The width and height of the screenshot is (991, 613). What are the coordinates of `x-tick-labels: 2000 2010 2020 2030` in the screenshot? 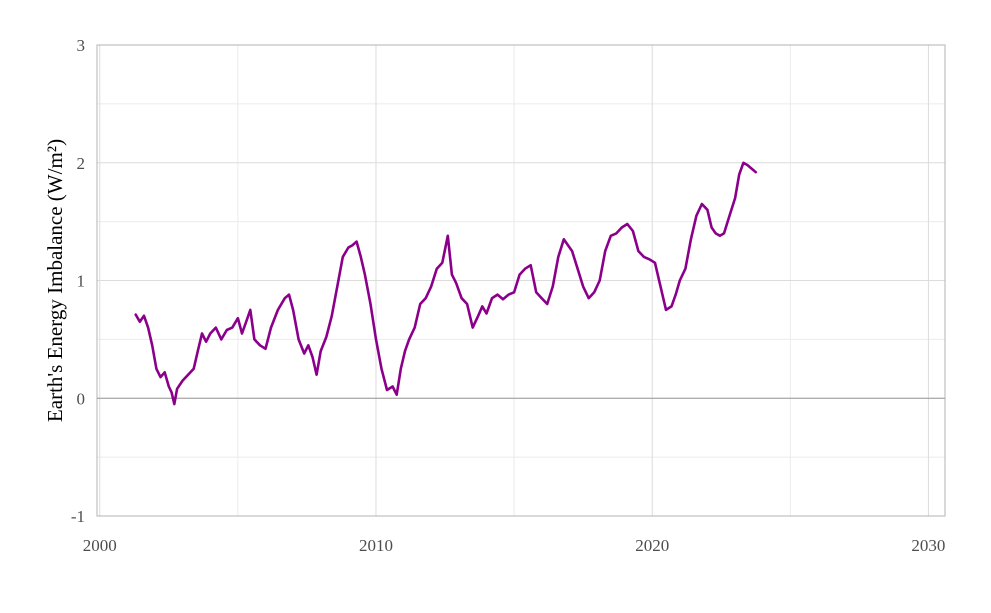 It's located at (514, 545).